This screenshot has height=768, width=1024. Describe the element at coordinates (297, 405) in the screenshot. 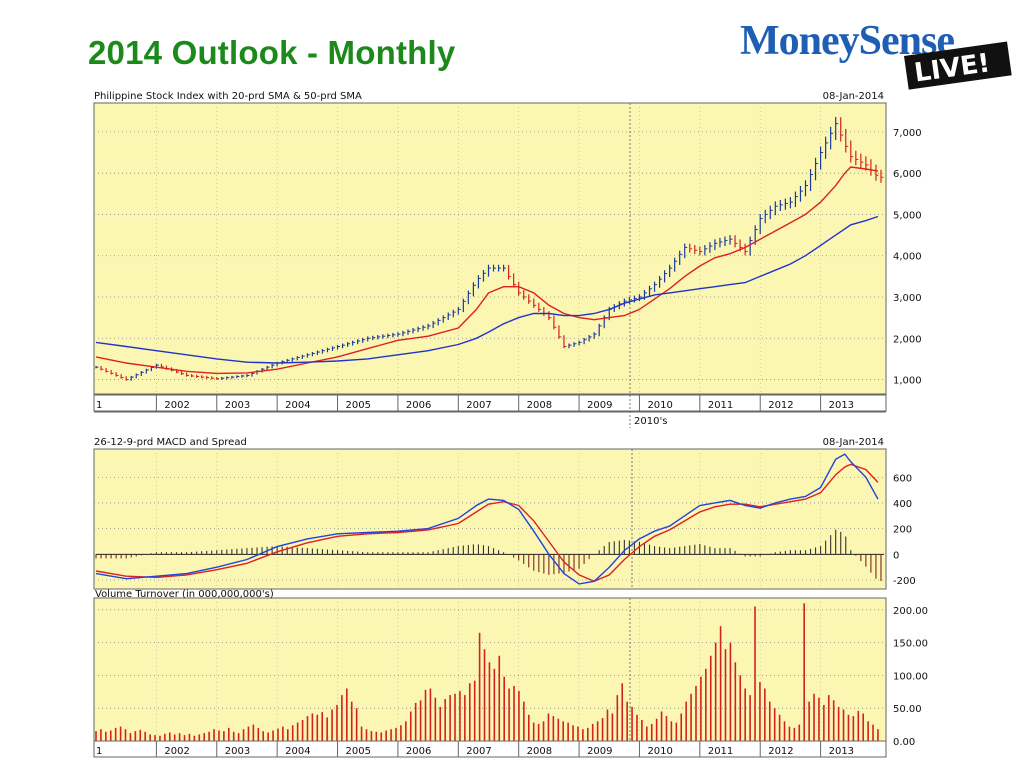

I see `price-x-tick-label: 2004` at that location.